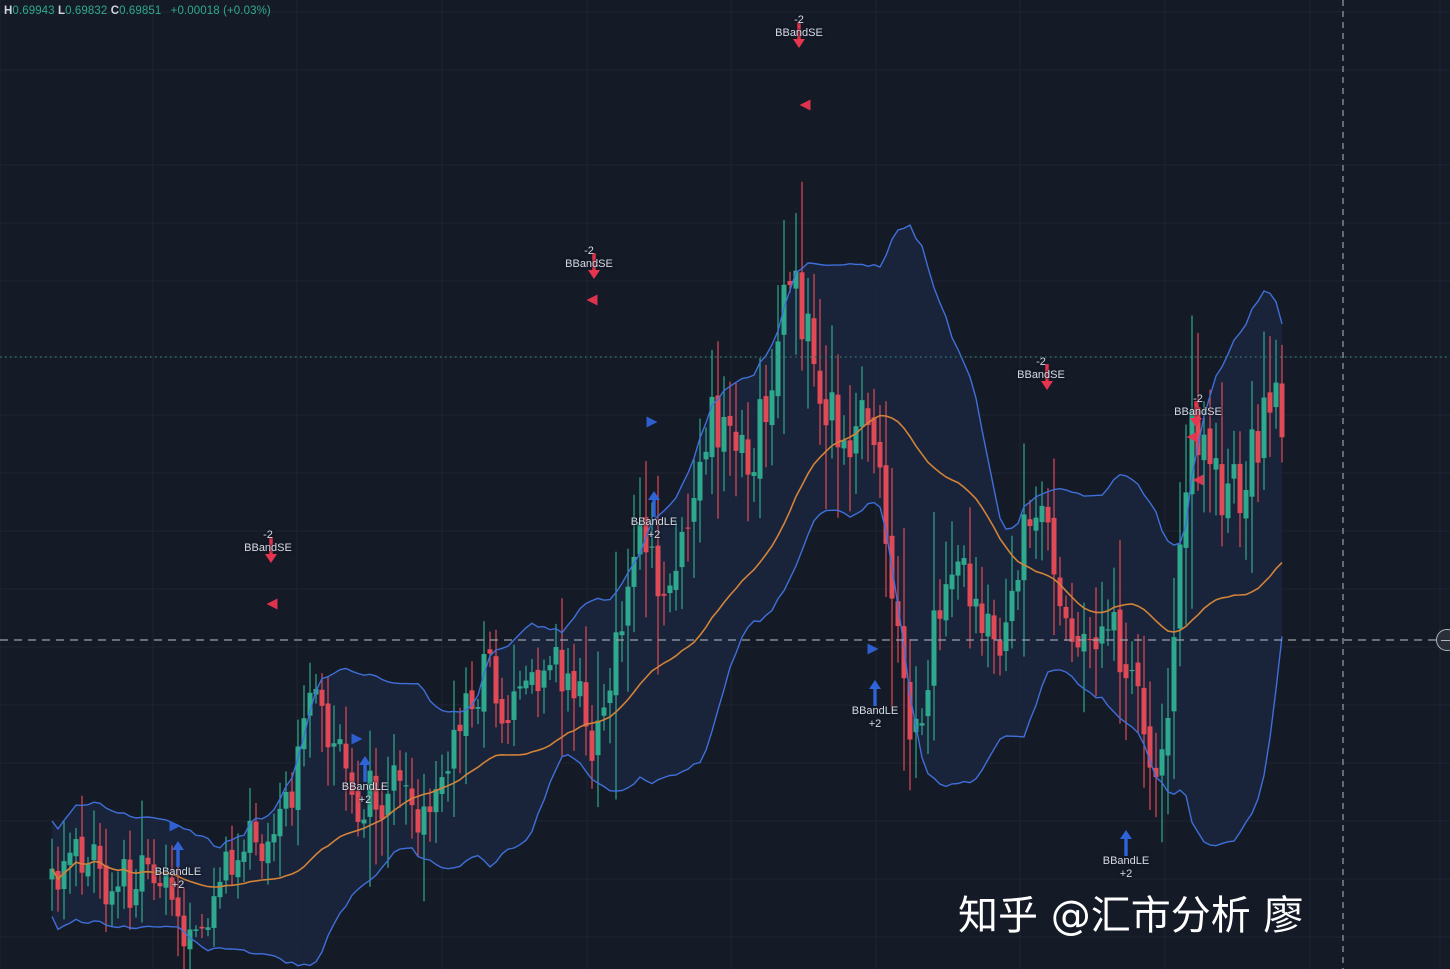  Describe the element at coordinates (33, 11) in the screenshot. I see `ohlc-high-value: 0.69943` at that location.